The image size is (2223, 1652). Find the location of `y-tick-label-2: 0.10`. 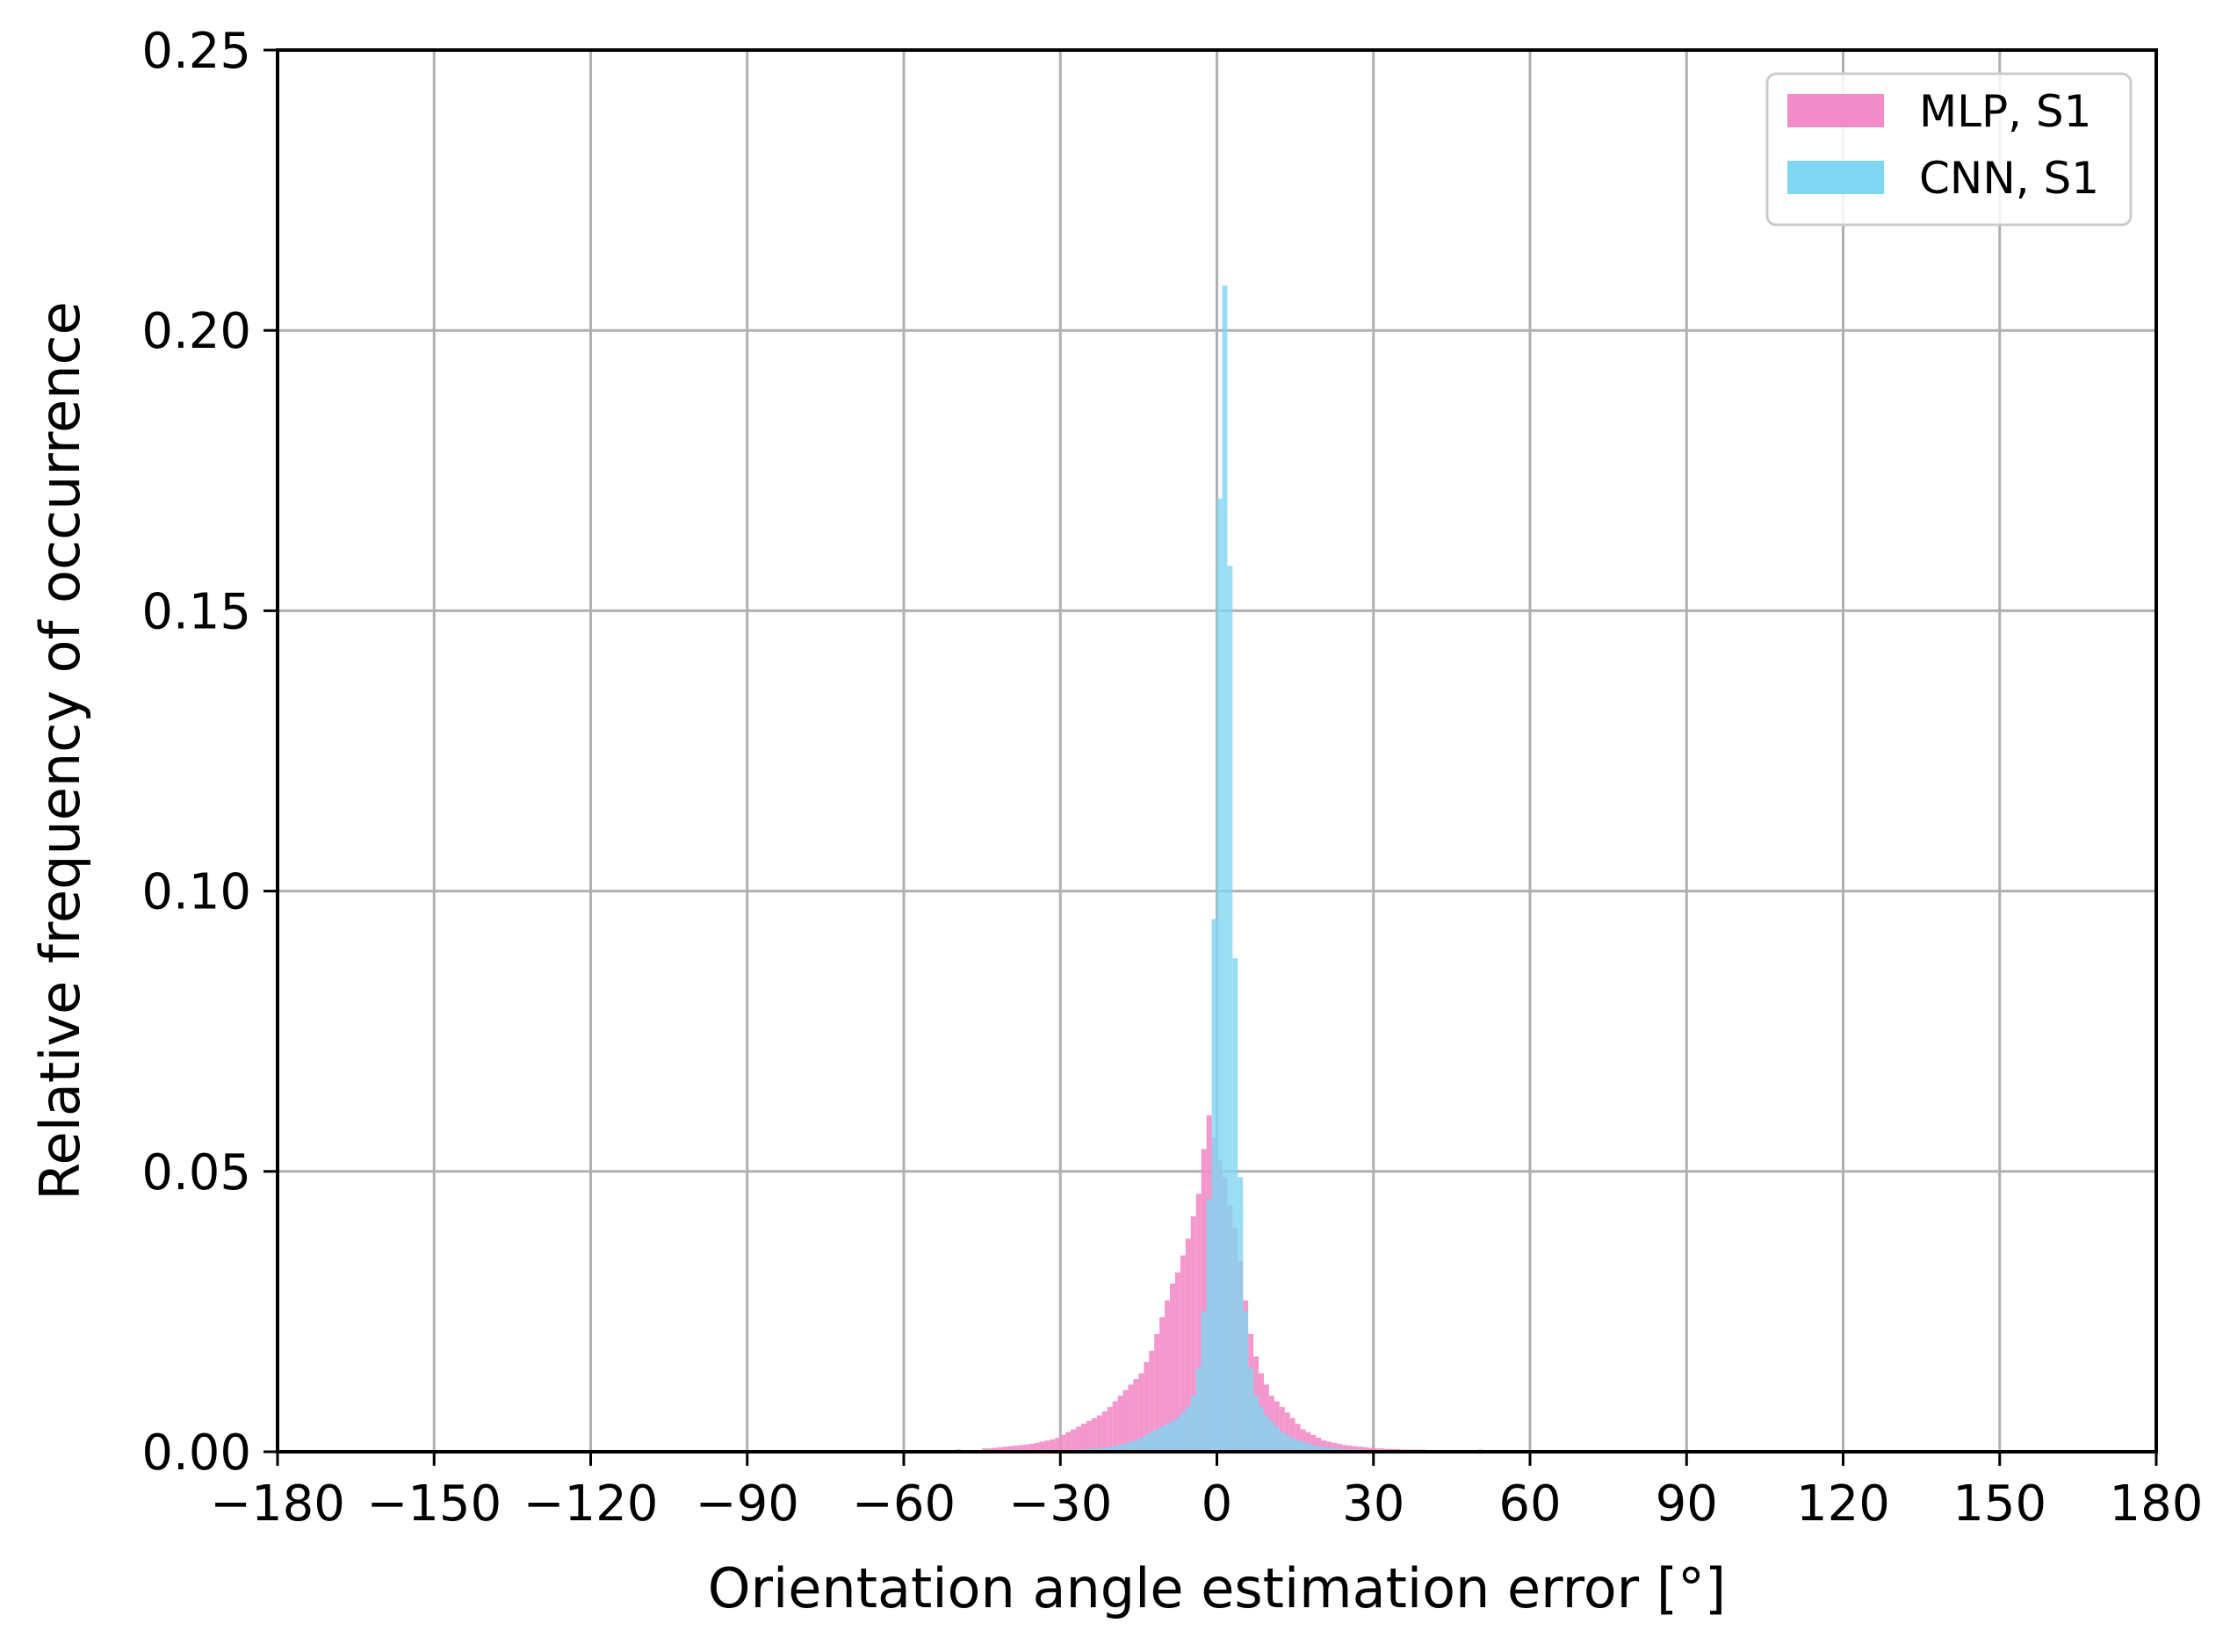

y-tick-label-2: 0.10 is located at coordinates (196, 892).